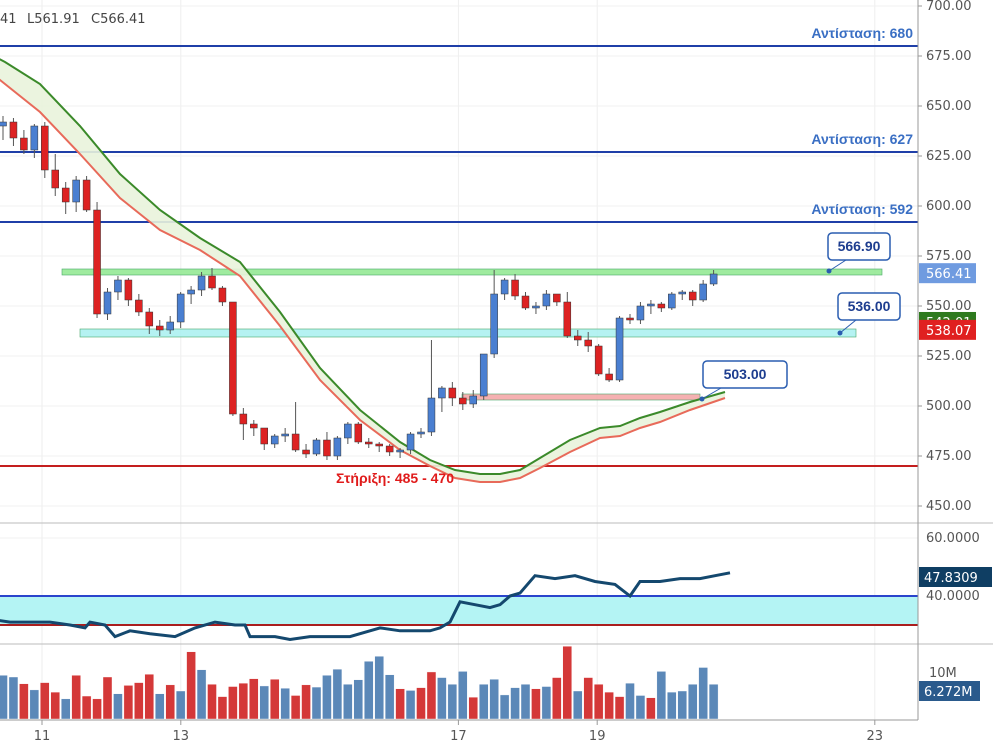 The width and height of the screenshot is (993, 753). What do you see at coordinates (869, 306) in the screenshot?
I see `callout-value: 536.00` at bounding box center [869, 306].